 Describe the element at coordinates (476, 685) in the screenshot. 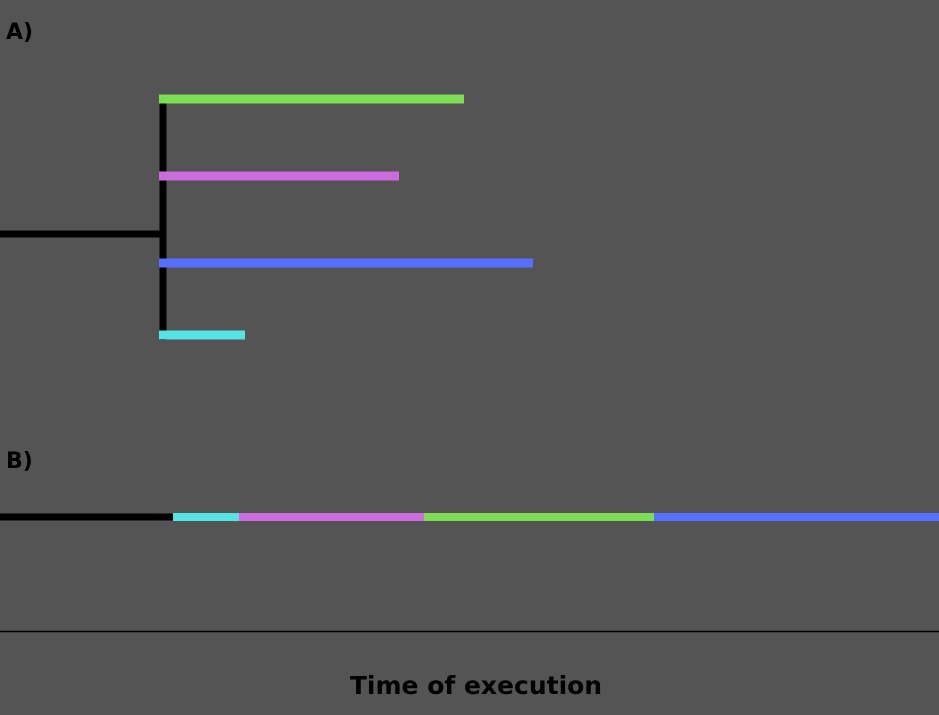

I see `time-axis-label: Time of execution` at that location.